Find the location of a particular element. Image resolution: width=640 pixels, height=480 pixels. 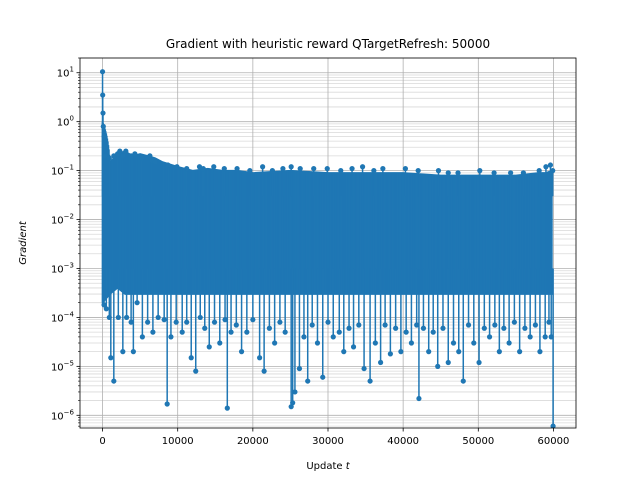

y-tick-label: 10⁻⁵ is located at coordinates (62, 366).